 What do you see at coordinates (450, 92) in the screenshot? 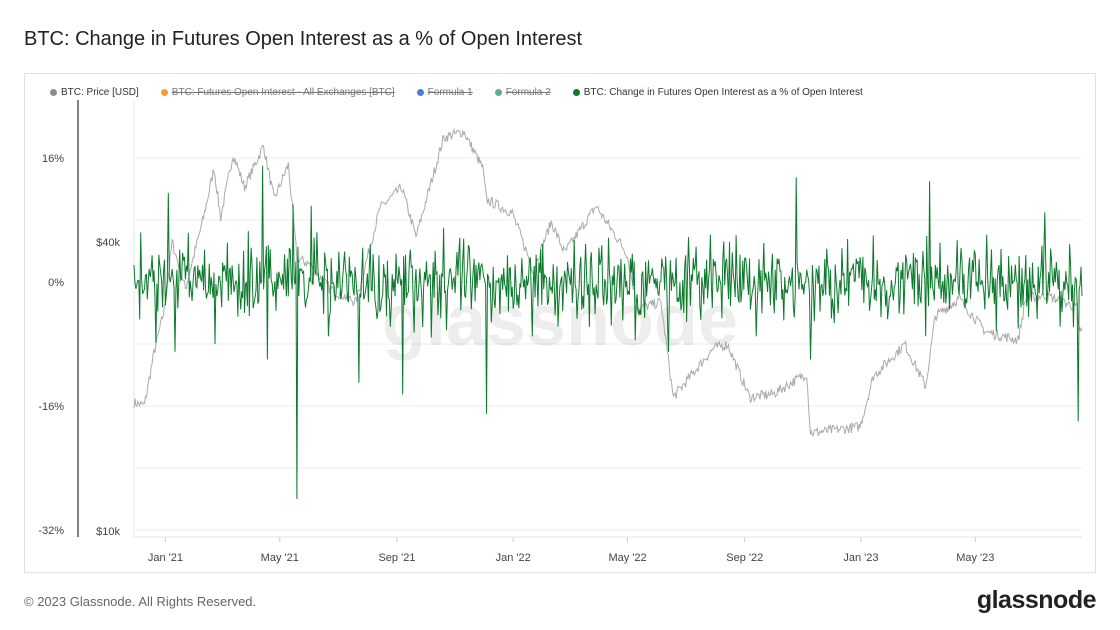
I see `legend-label: Formula 1` at bounding box center [450, 92].